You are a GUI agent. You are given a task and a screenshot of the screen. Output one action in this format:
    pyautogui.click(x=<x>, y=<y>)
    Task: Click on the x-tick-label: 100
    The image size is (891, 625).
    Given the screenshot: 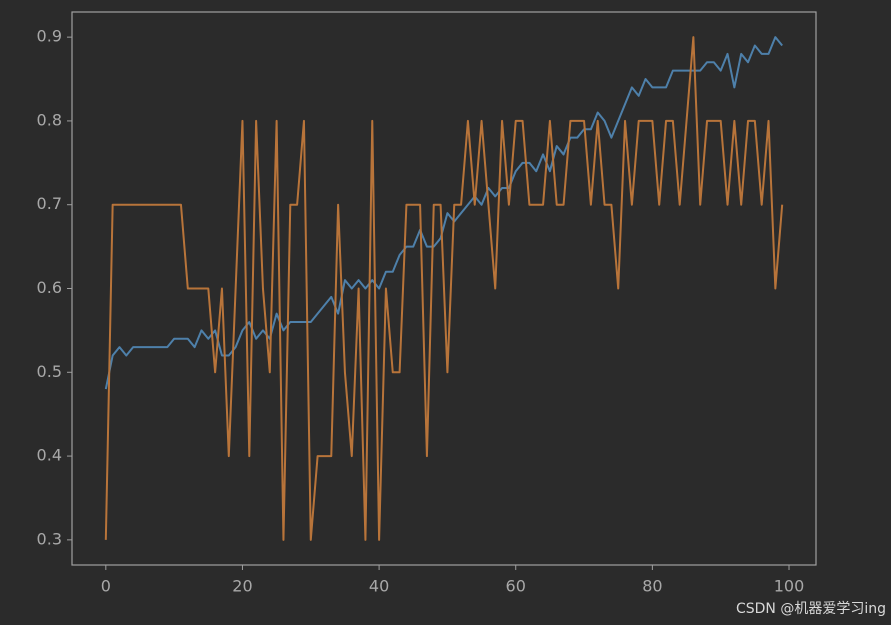 What is the action you would take?
    pyautogui.click(x=789, y=586)
    